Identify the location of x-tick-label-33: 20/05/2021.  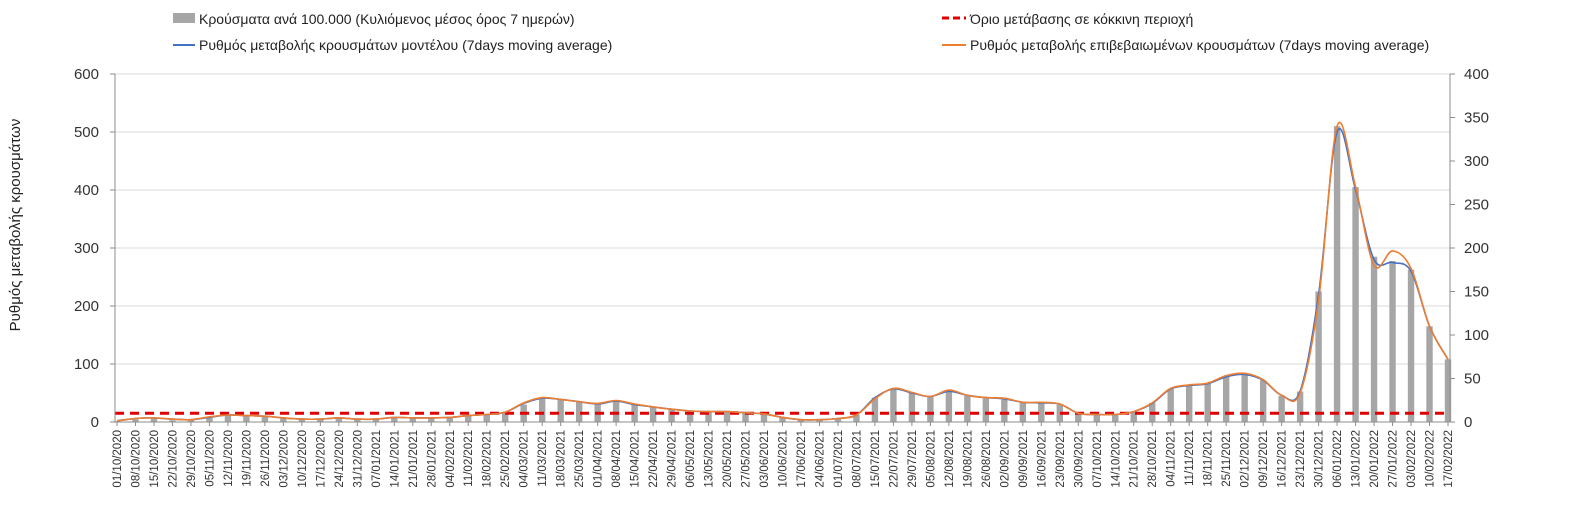
(728, 459).